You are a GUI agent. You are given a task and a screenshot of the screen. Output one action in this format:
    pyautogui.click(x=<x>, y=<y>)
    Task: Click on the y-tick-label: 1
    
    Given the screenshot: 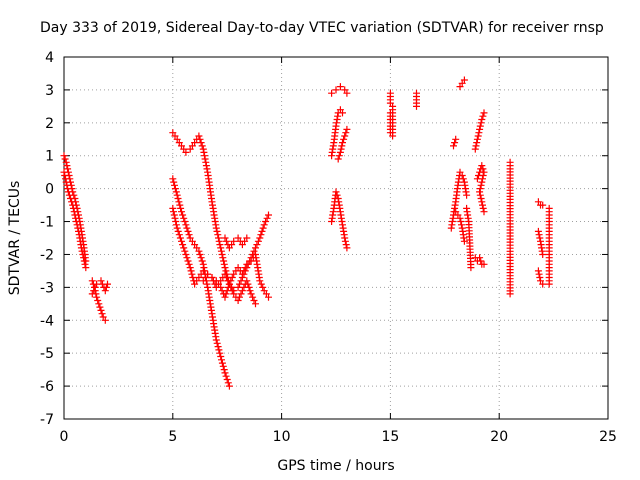 What is the action you would take?
    pyautogui.click(x=49, y=157)
    